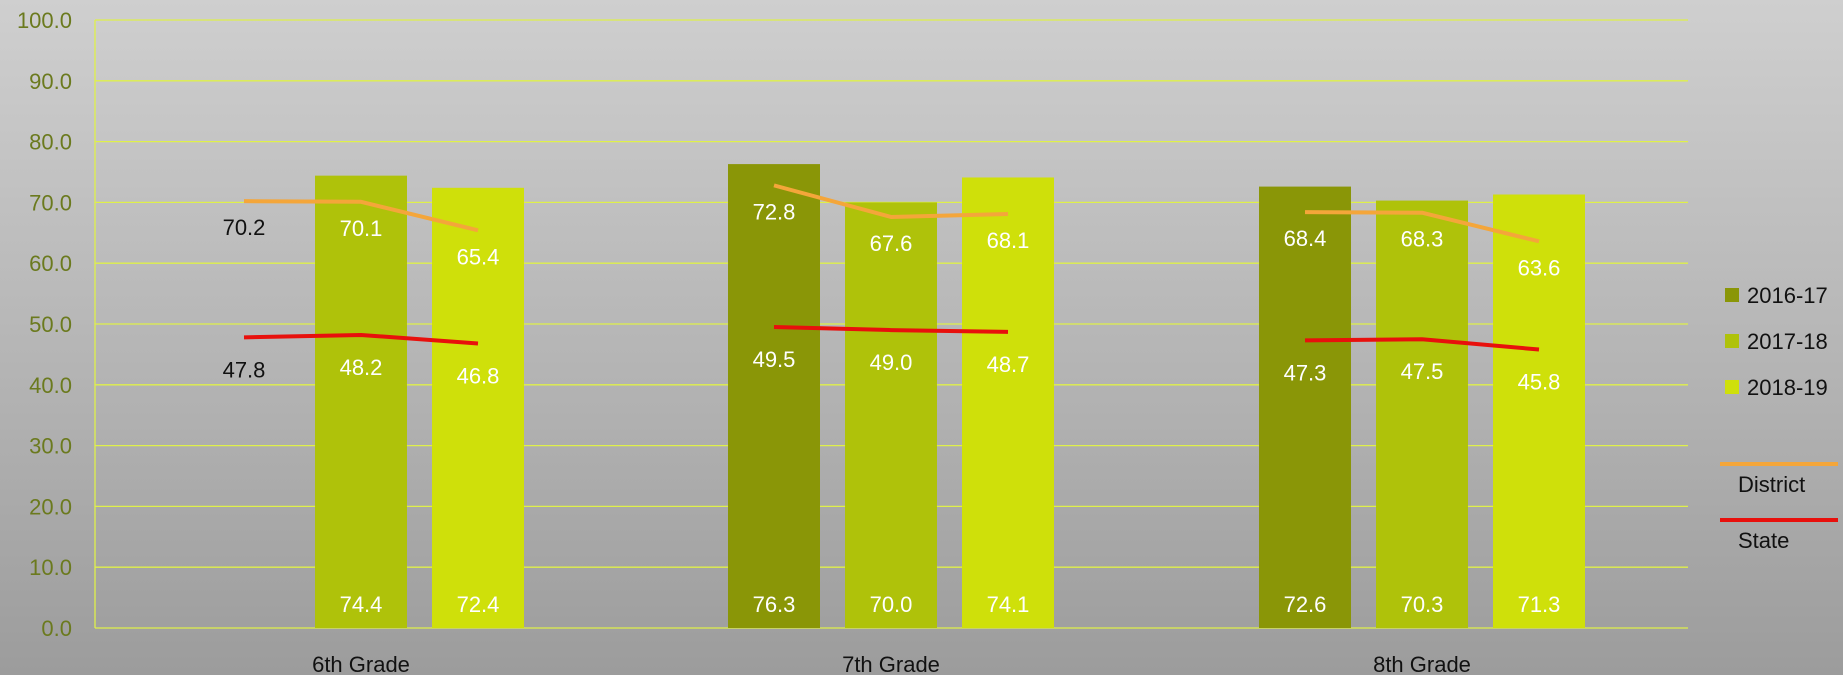  What do you see at coordinates (478, 604) in the screenshot?
I see `bar-value-label: 72.4` at bounding box center [478, 604].